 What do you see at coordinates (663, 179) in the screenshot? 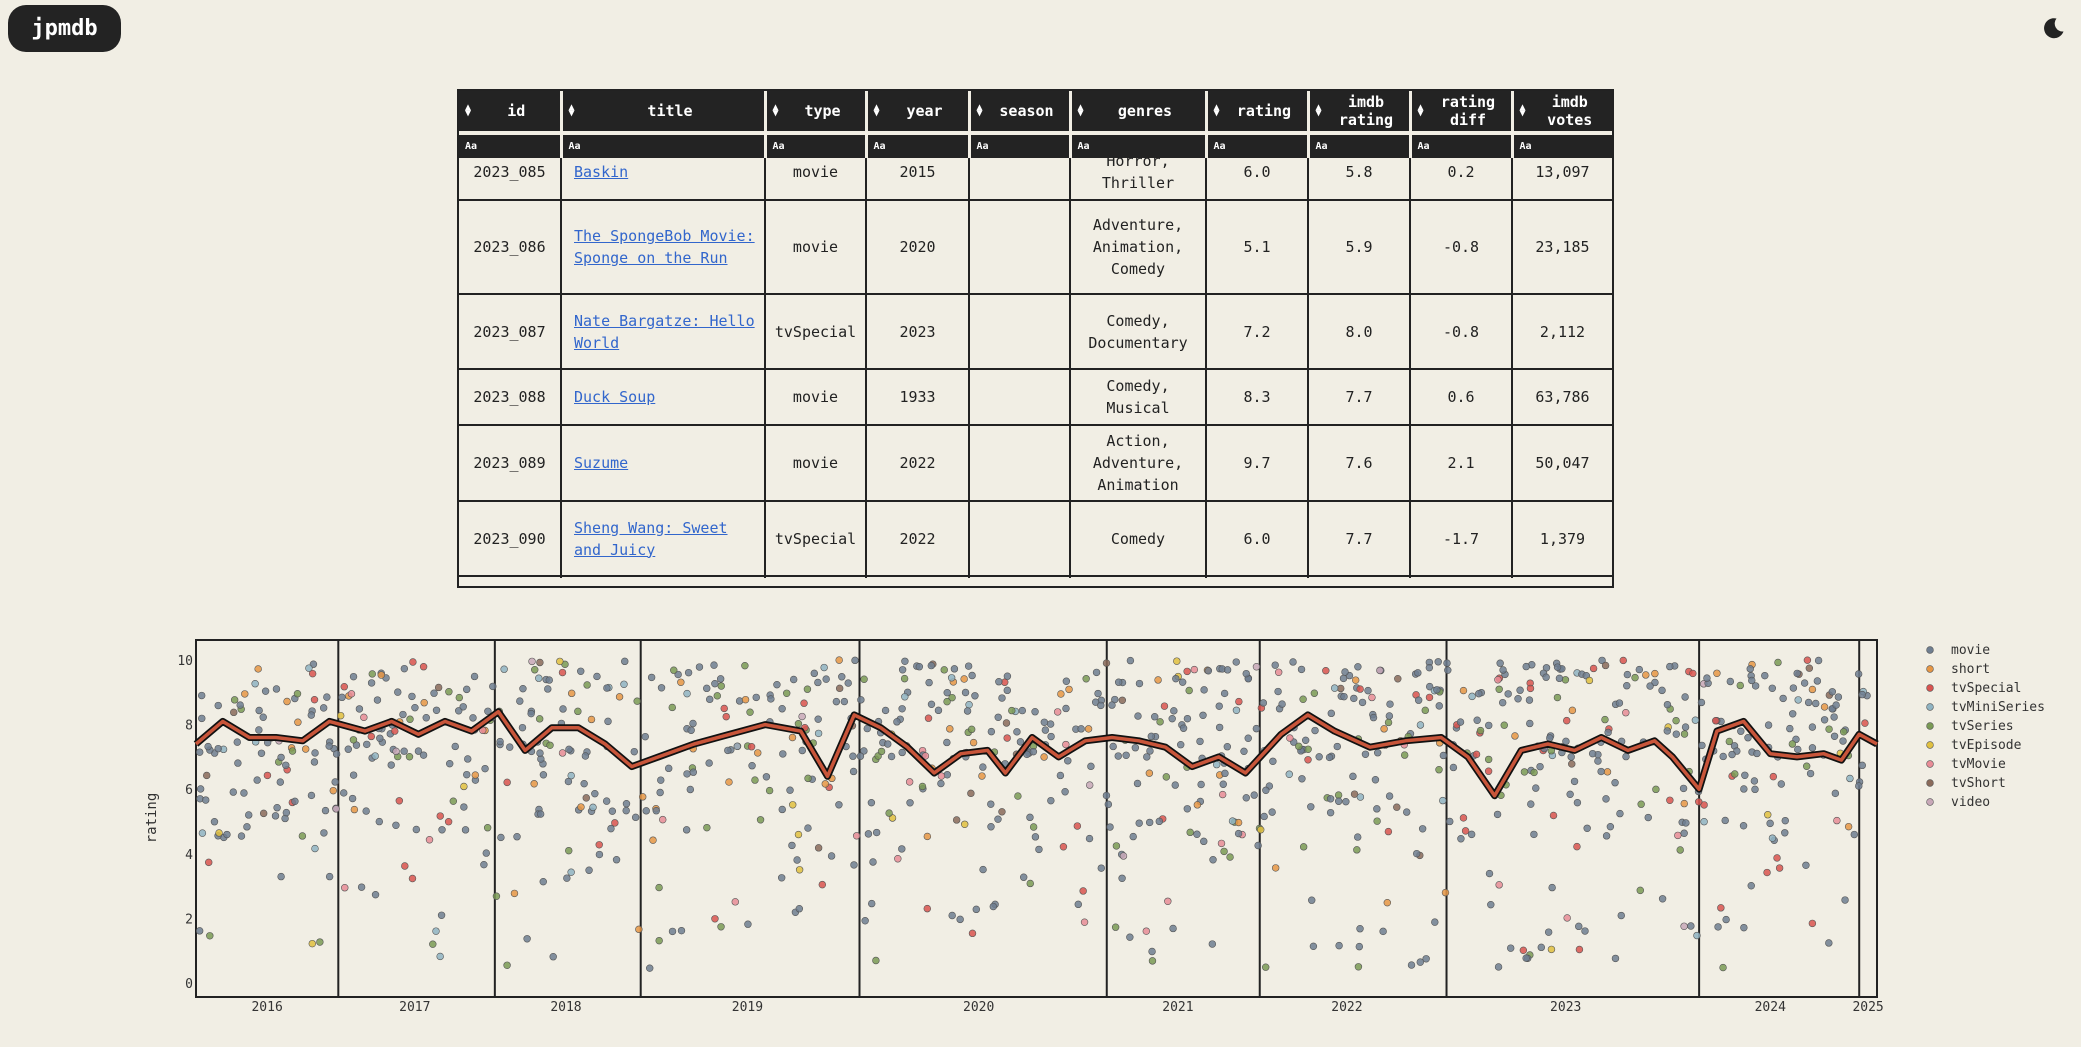
I see `cell-title: Baskin` at bounding box center [663, 179].